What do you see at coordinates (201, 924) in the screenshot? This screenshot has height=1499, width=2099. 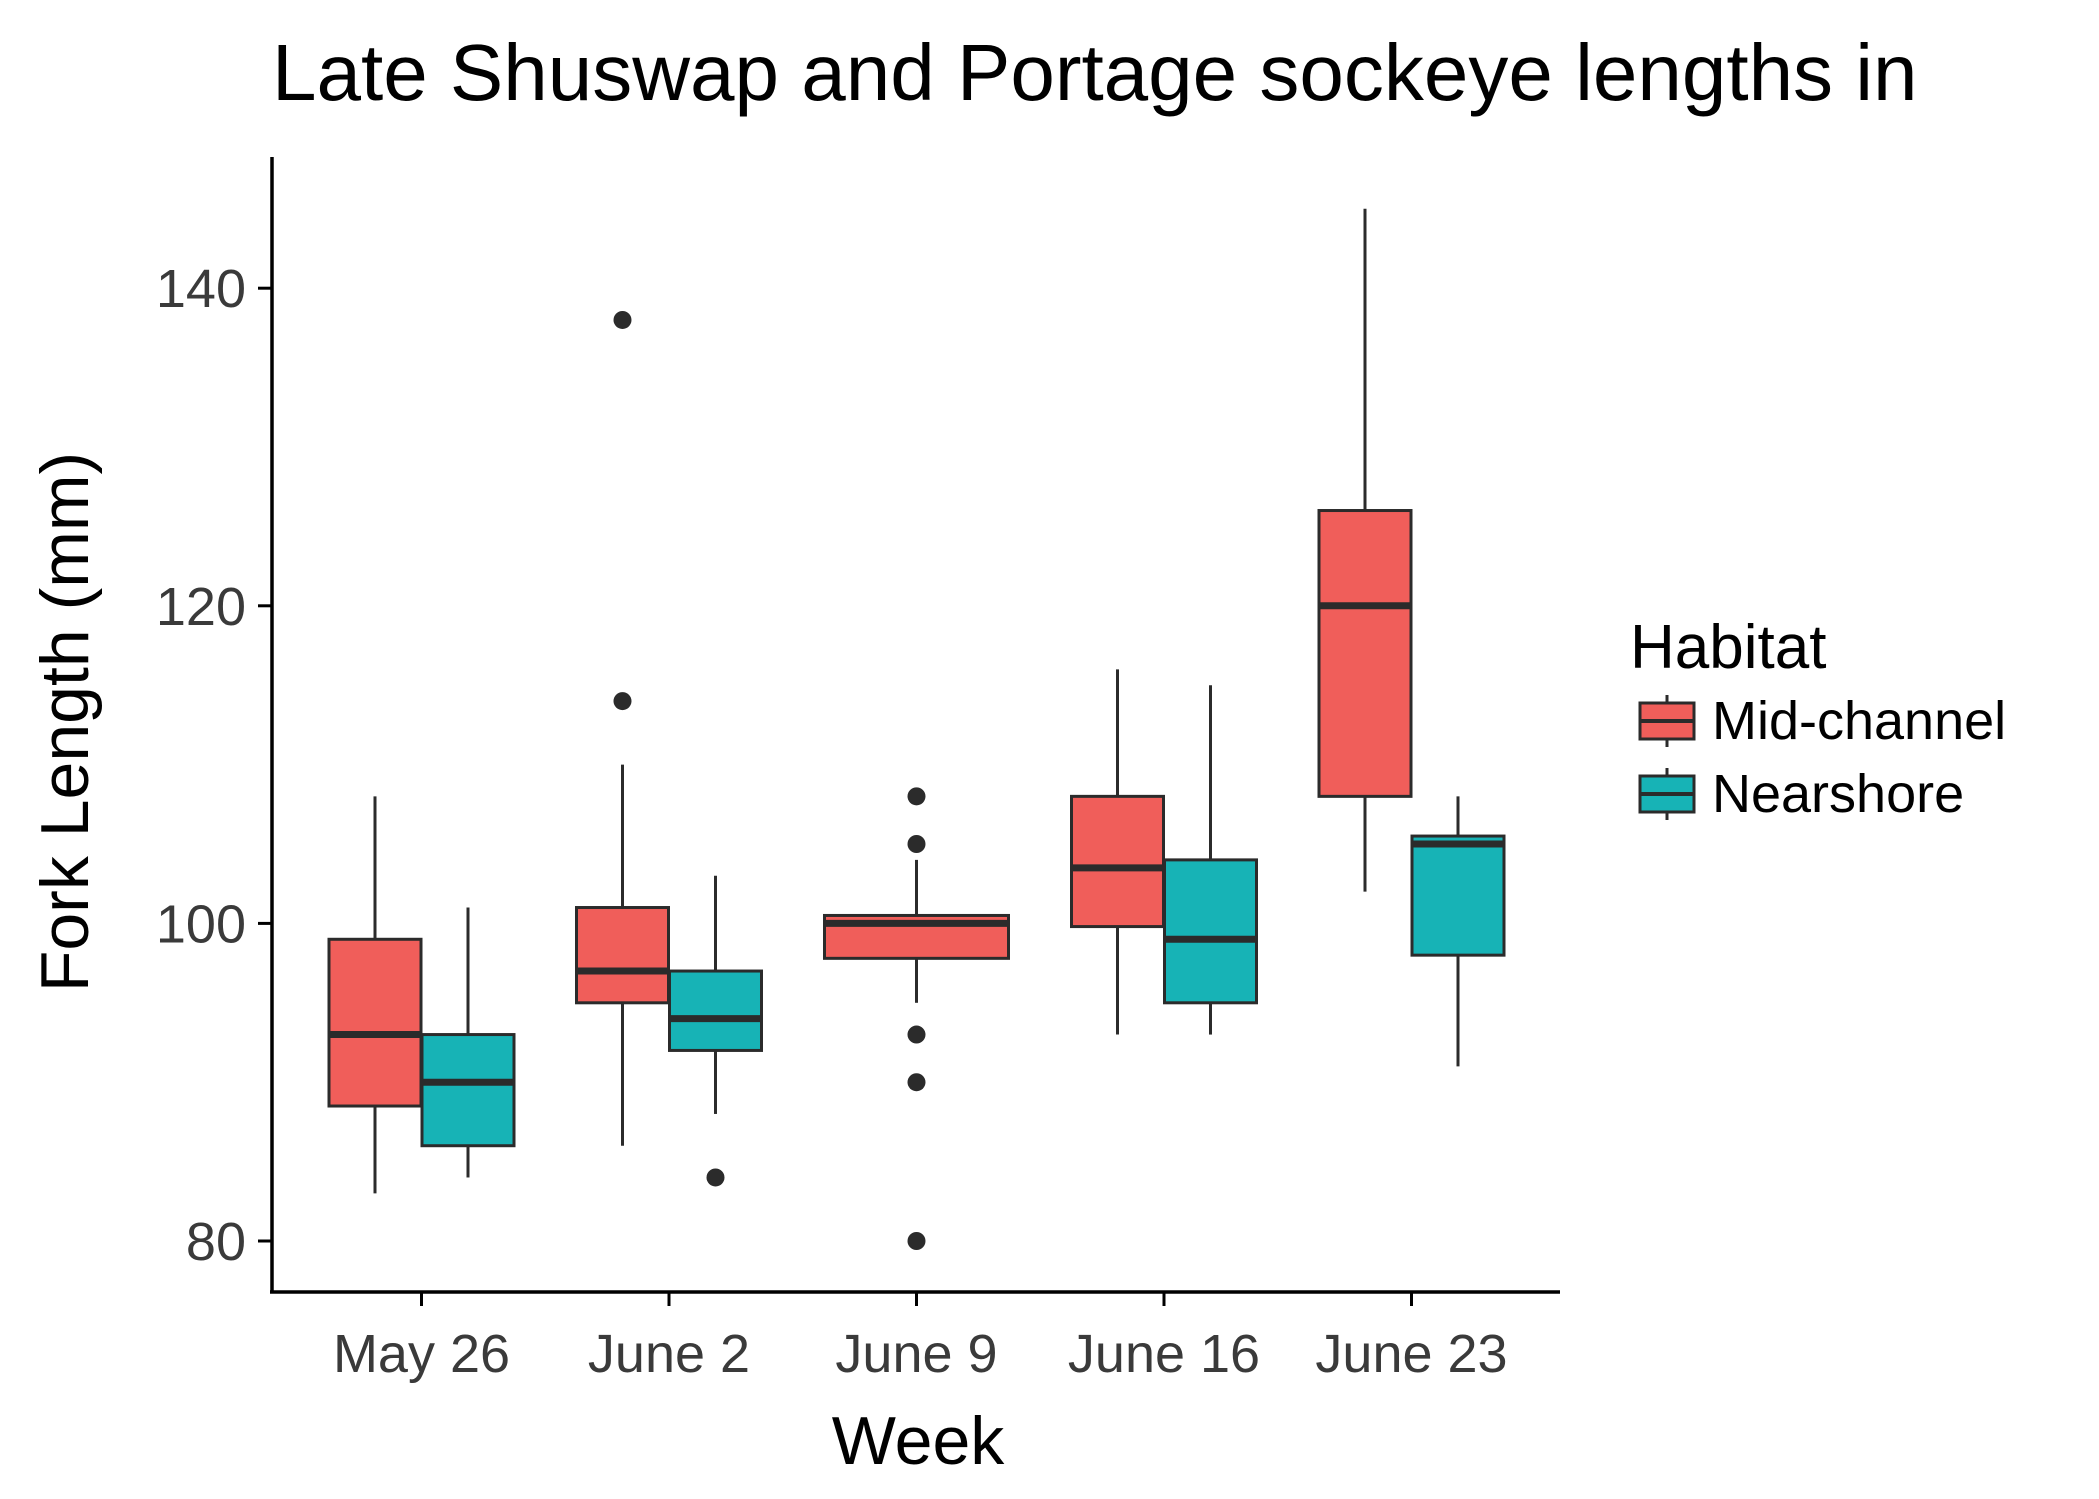 I see `y-tick-label: 100` at bounding box center [201, 924].